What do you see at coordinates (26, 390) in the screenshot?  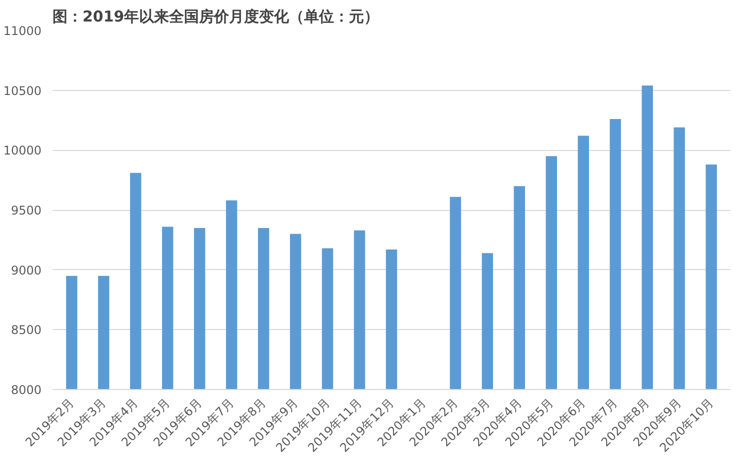 I see `y-tick-label: 8000` at bounding box center [26, 390].